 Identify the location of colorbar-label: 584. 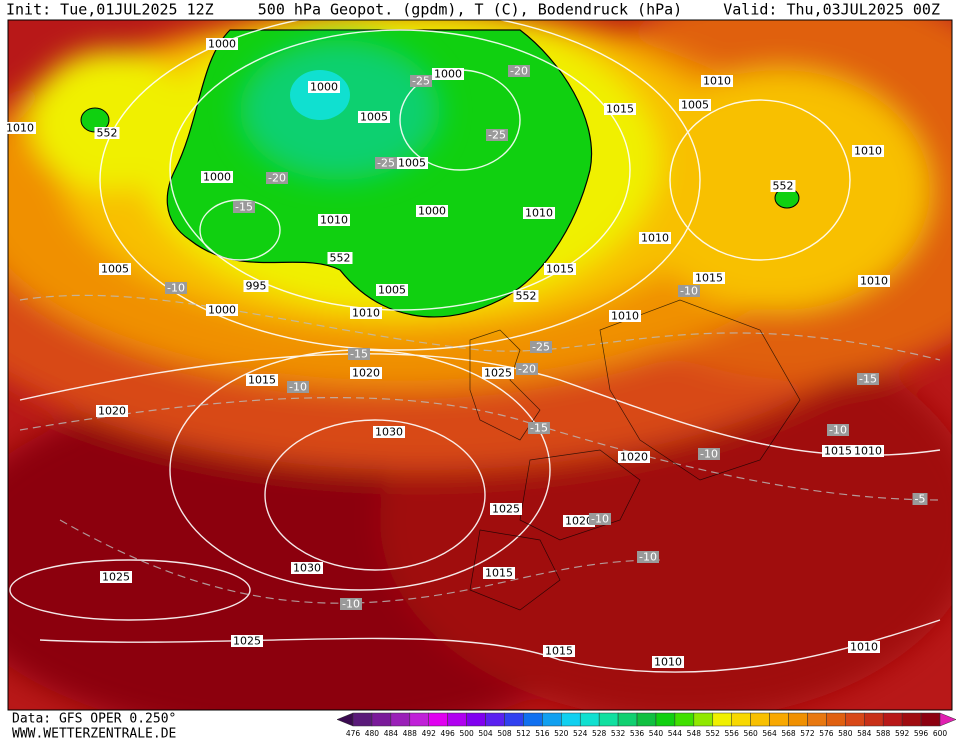
(864, 733).